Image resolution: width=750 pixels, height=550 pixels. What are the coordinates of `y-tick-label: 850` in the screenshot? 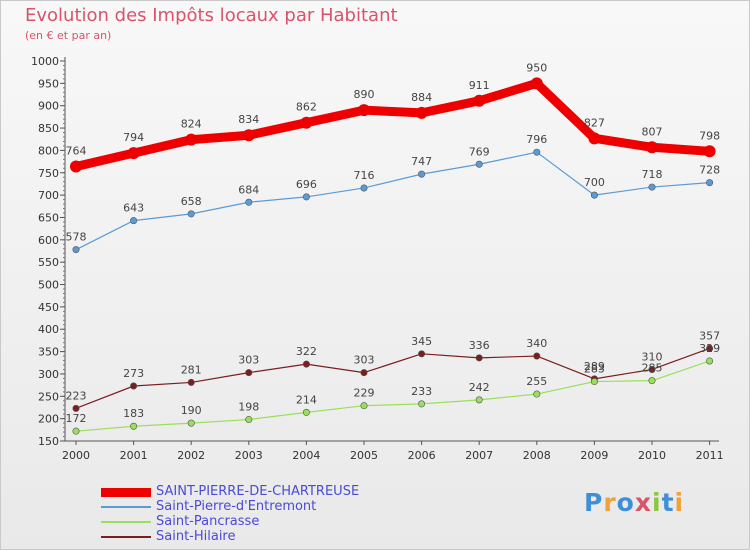 It's located at (48, 128).